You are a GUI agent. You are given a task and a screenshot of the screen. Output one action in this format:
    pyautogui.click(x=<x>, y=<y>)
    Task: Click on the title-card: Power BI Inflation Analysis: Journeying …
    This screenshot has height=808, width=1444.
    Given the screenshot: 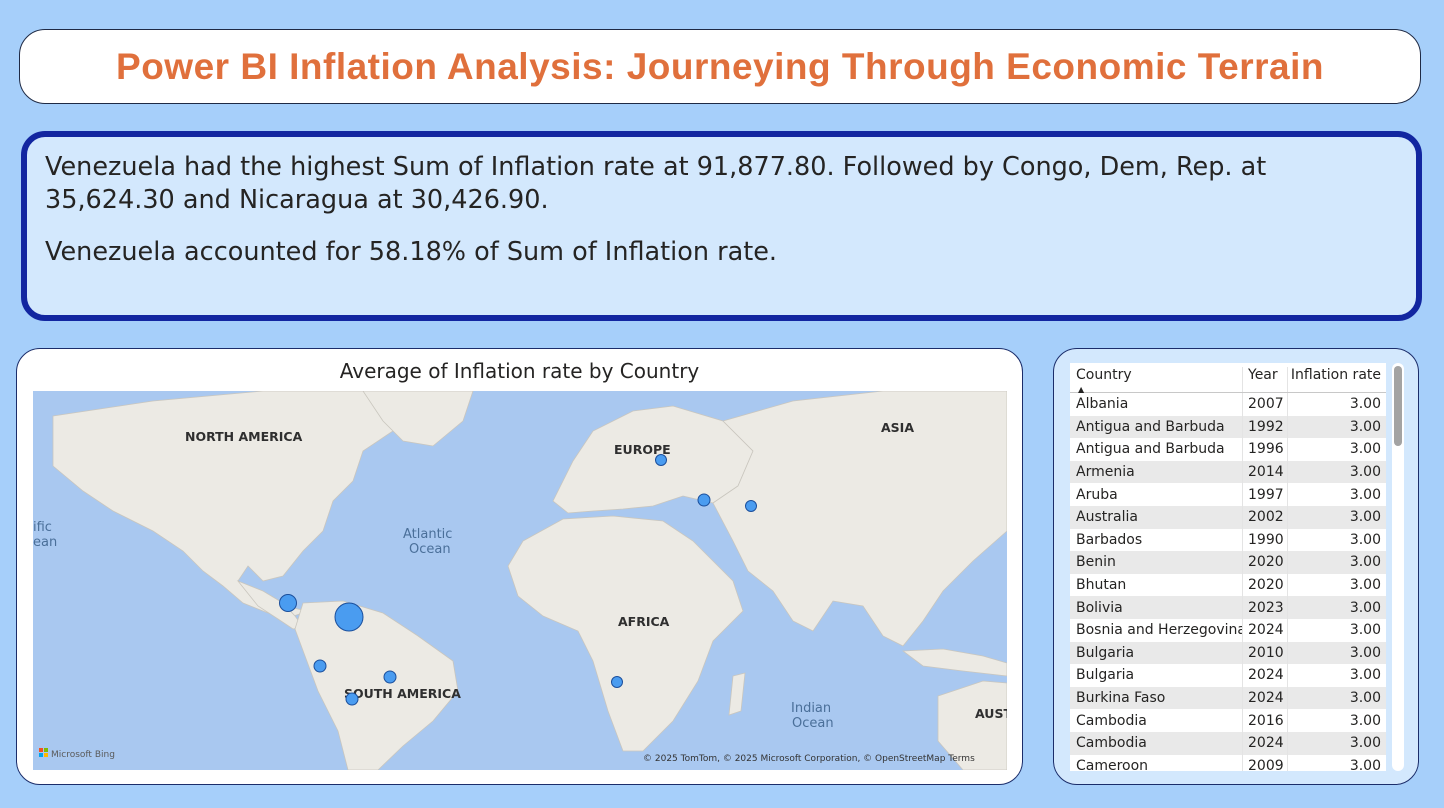 What is the action you would take?
    pyautogui.click(x=720, y=66)
    